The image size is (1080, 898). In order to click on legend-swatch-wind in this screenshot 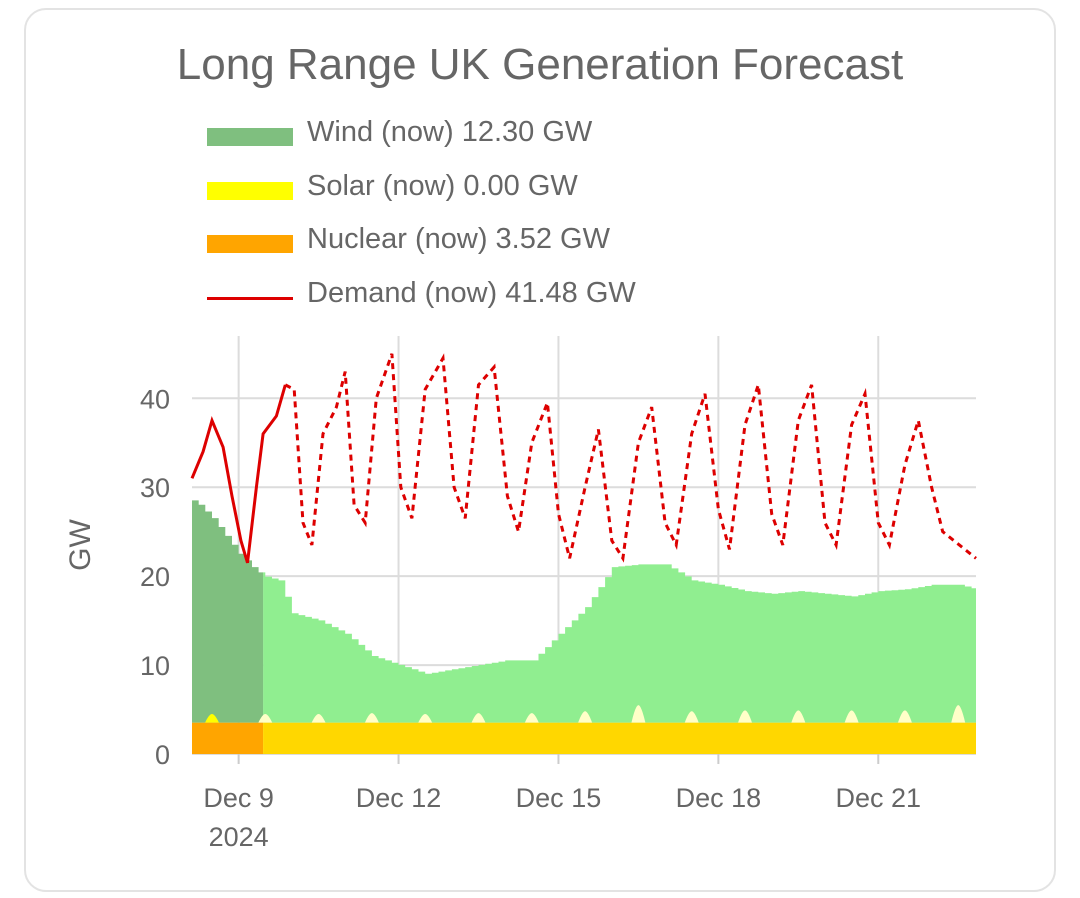, I will do `click(250, 137)`.